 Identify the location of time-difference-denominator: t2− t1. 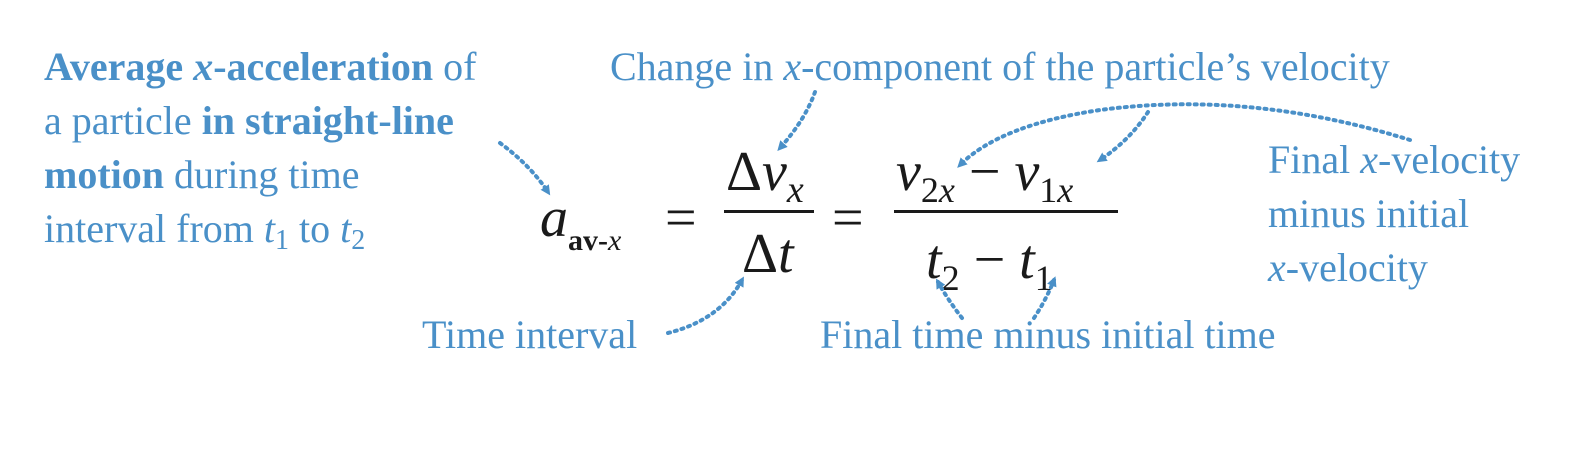
(989, 263).